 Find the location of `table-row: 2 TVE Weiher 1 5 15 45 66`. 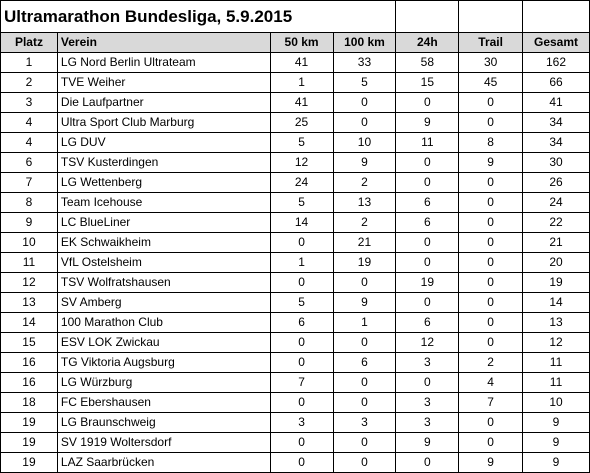

table-row: 2 TVE Weiher 1 5 15 45 66 is located at coordinates (295, 82).